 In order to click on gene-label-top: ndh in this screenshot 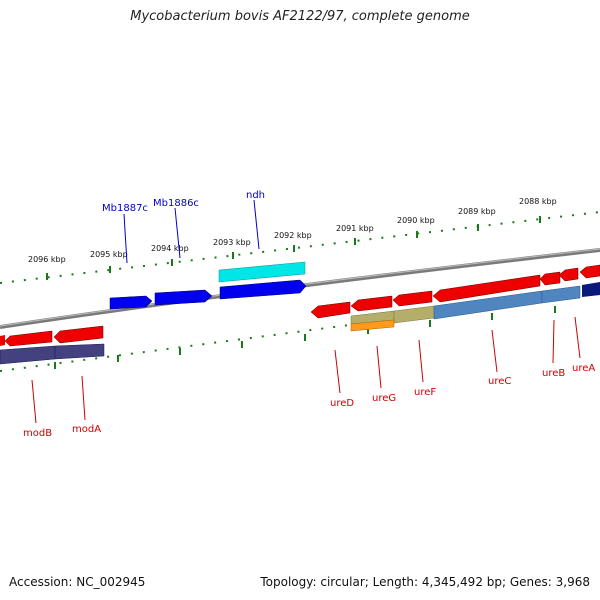, I will do `click(255, 195)`.